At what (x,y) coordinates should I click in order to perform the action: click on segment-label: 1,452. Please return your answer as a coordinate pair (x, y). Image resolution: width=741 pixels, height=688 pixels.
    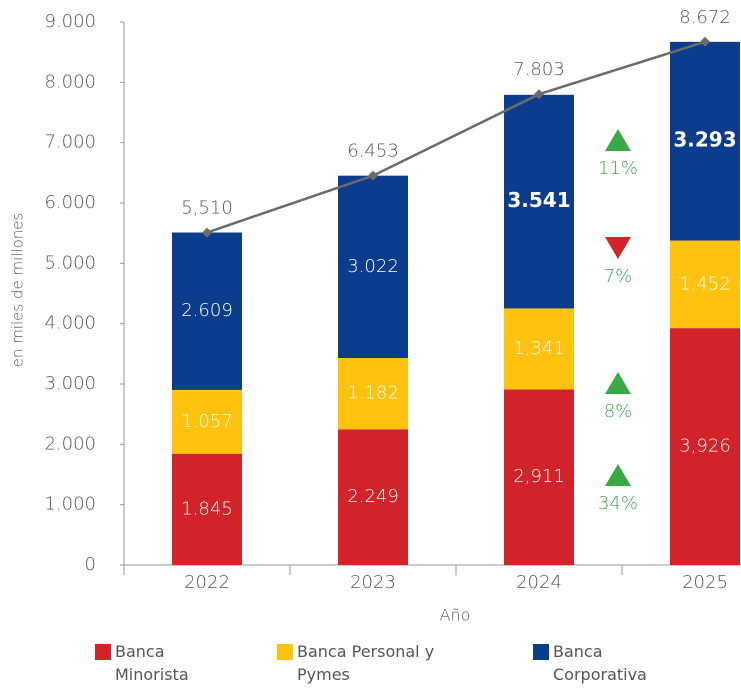
    Looking at the image, I should click on (705, 283).